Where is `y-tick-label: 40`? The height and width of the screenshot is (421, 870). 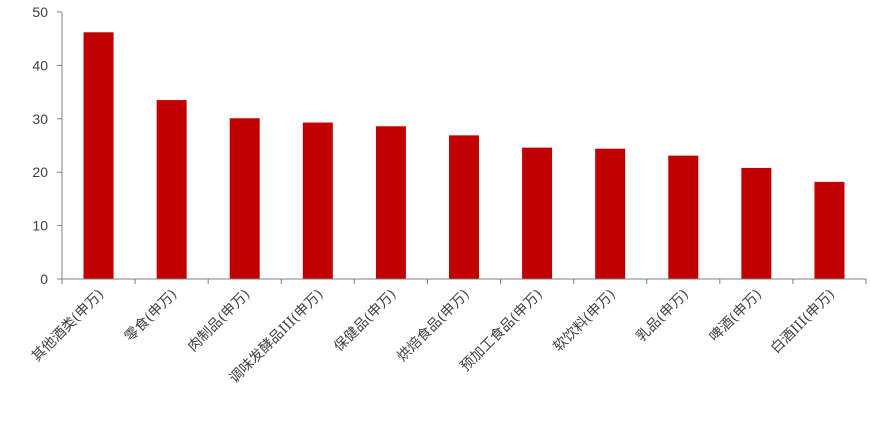 y-tick-label: 40 is located at coordinates (40, 65).